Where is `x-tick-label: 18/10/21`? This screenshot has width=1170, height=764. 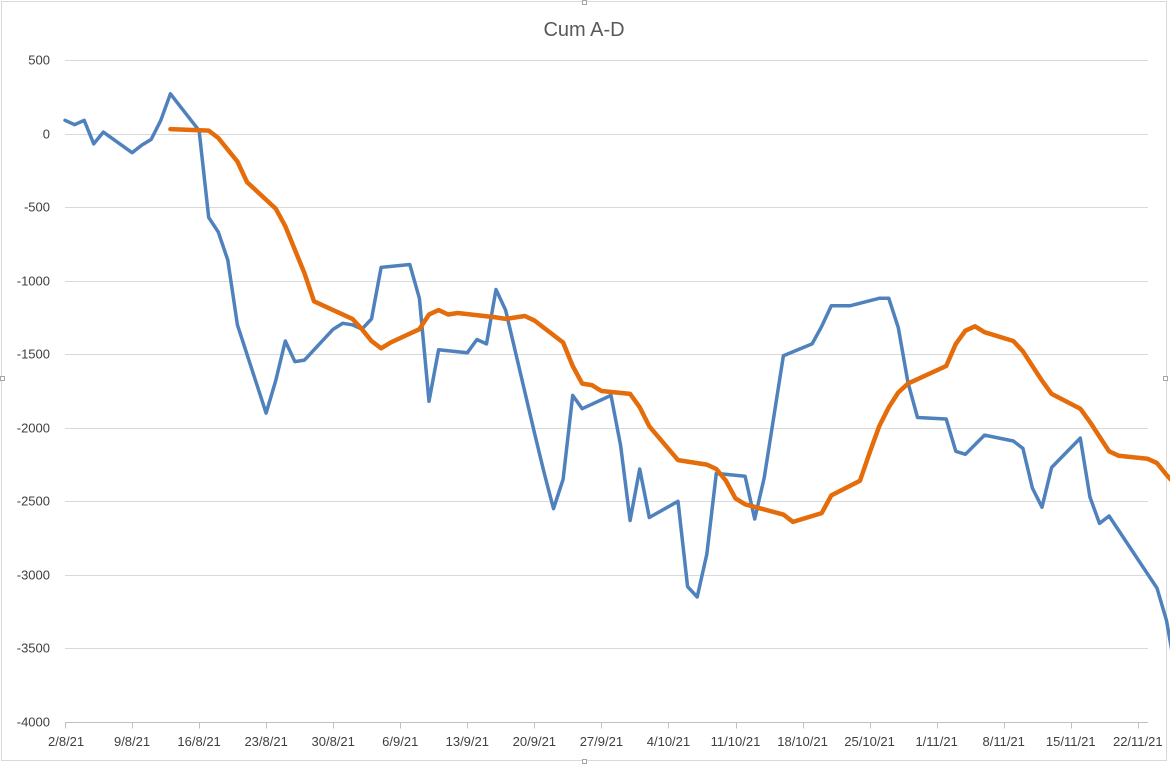
x-tick-label: 18/10/21 is located at coordinates (802, 741).